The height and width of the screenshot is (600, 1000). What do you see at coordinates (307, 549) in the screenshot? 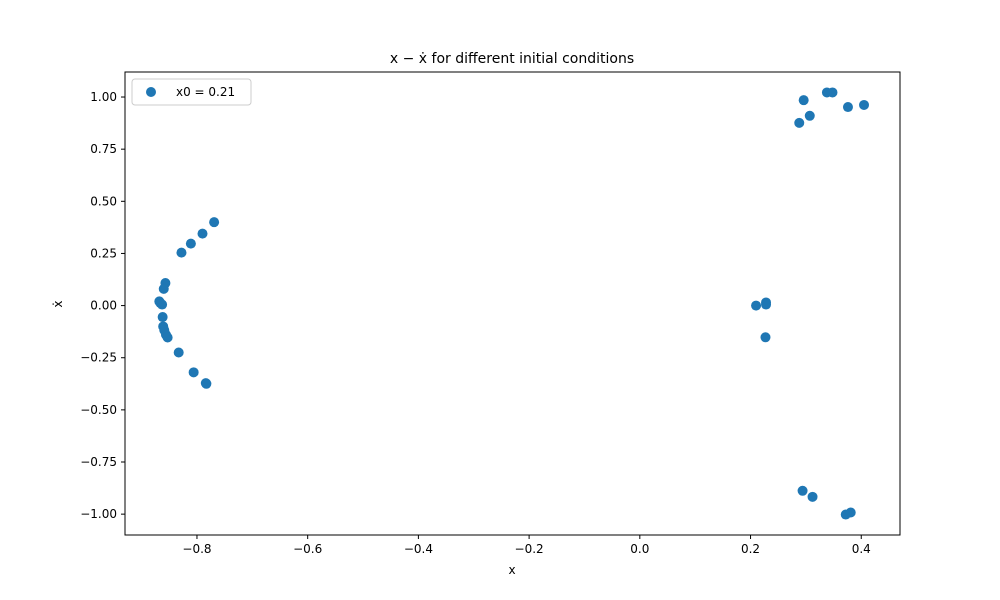
I see `x-tick-label: −0.6` at bounding box center [307, 549].